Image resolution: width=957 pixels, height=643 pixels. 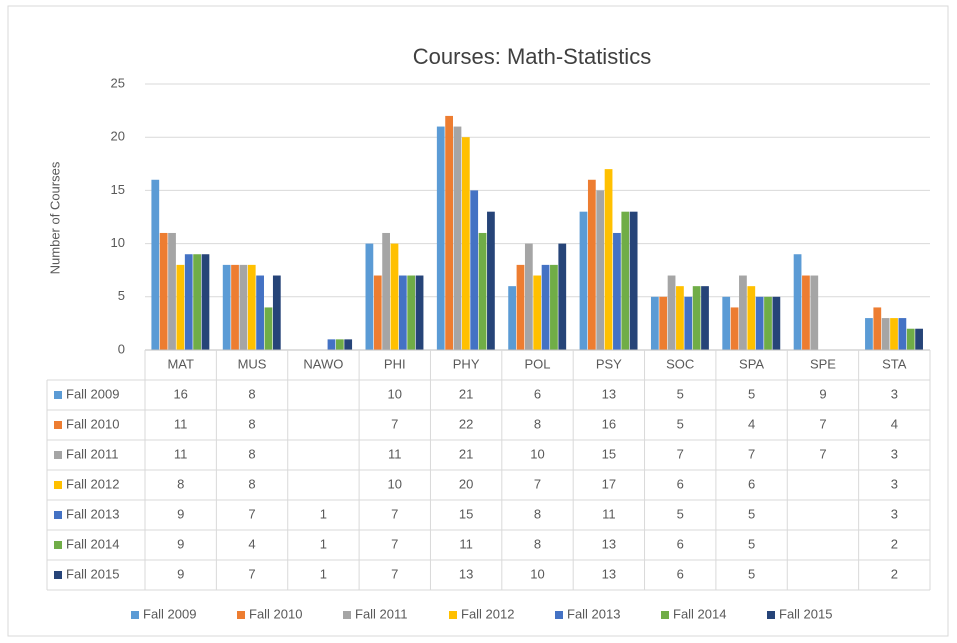 I want to click on table-series-label: Fall 2012, so click(x=92, y=483).